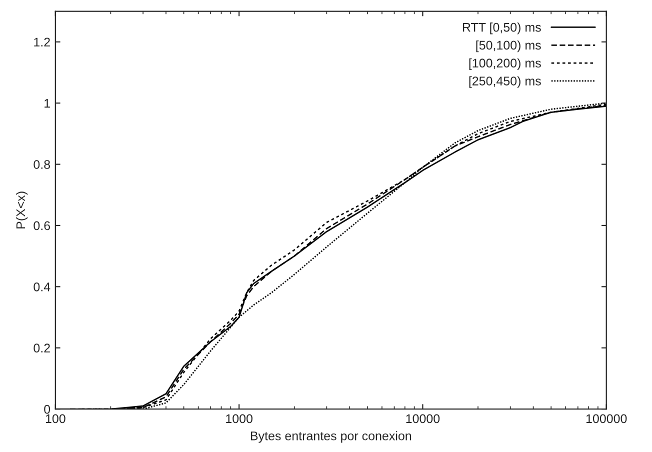 This screenshot has height=452, width=652. Describe the element at coordinates (42, 225) in the screenshot. I see `y-tick-label: 0.6` at that location.